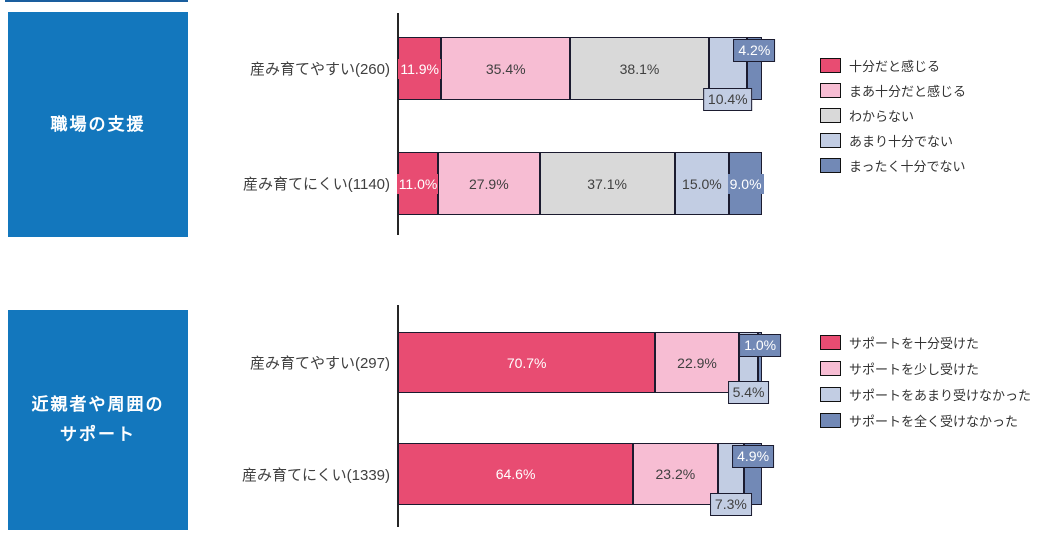 The width and height of the screenshot is (1046, 540). Describe the element at coordinates (316, 184) in the screenshot. I see `category-label: 産み育てにくい(1140)` at that location.